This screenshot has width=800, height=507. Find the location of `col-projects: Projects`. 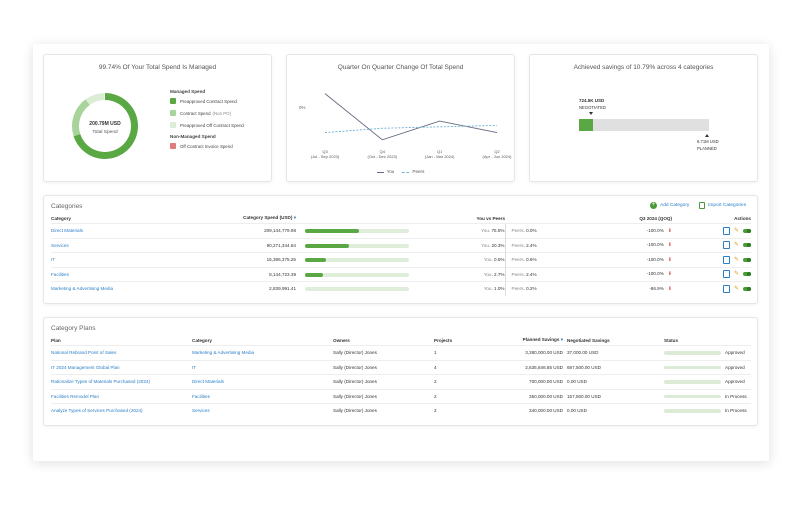

col-projects: Projects is located at coordinates (443, 340).